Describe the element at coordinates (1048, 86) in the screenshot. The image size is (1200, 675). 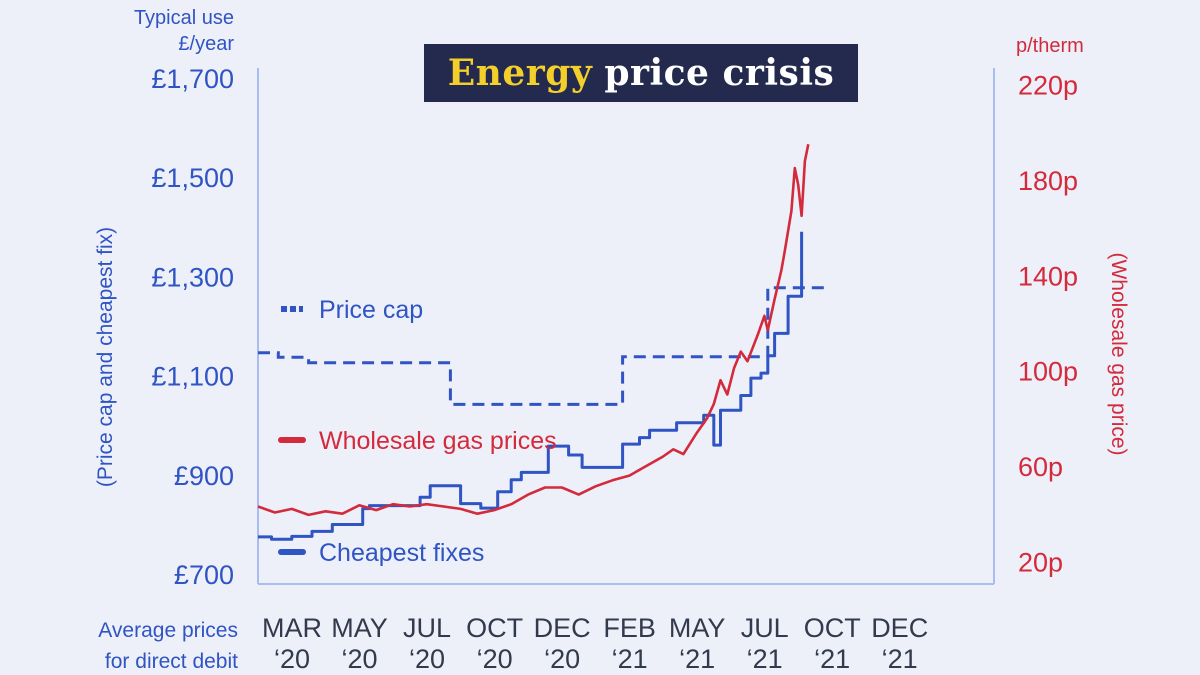
I see `right-tick-label: 220p` at that location.